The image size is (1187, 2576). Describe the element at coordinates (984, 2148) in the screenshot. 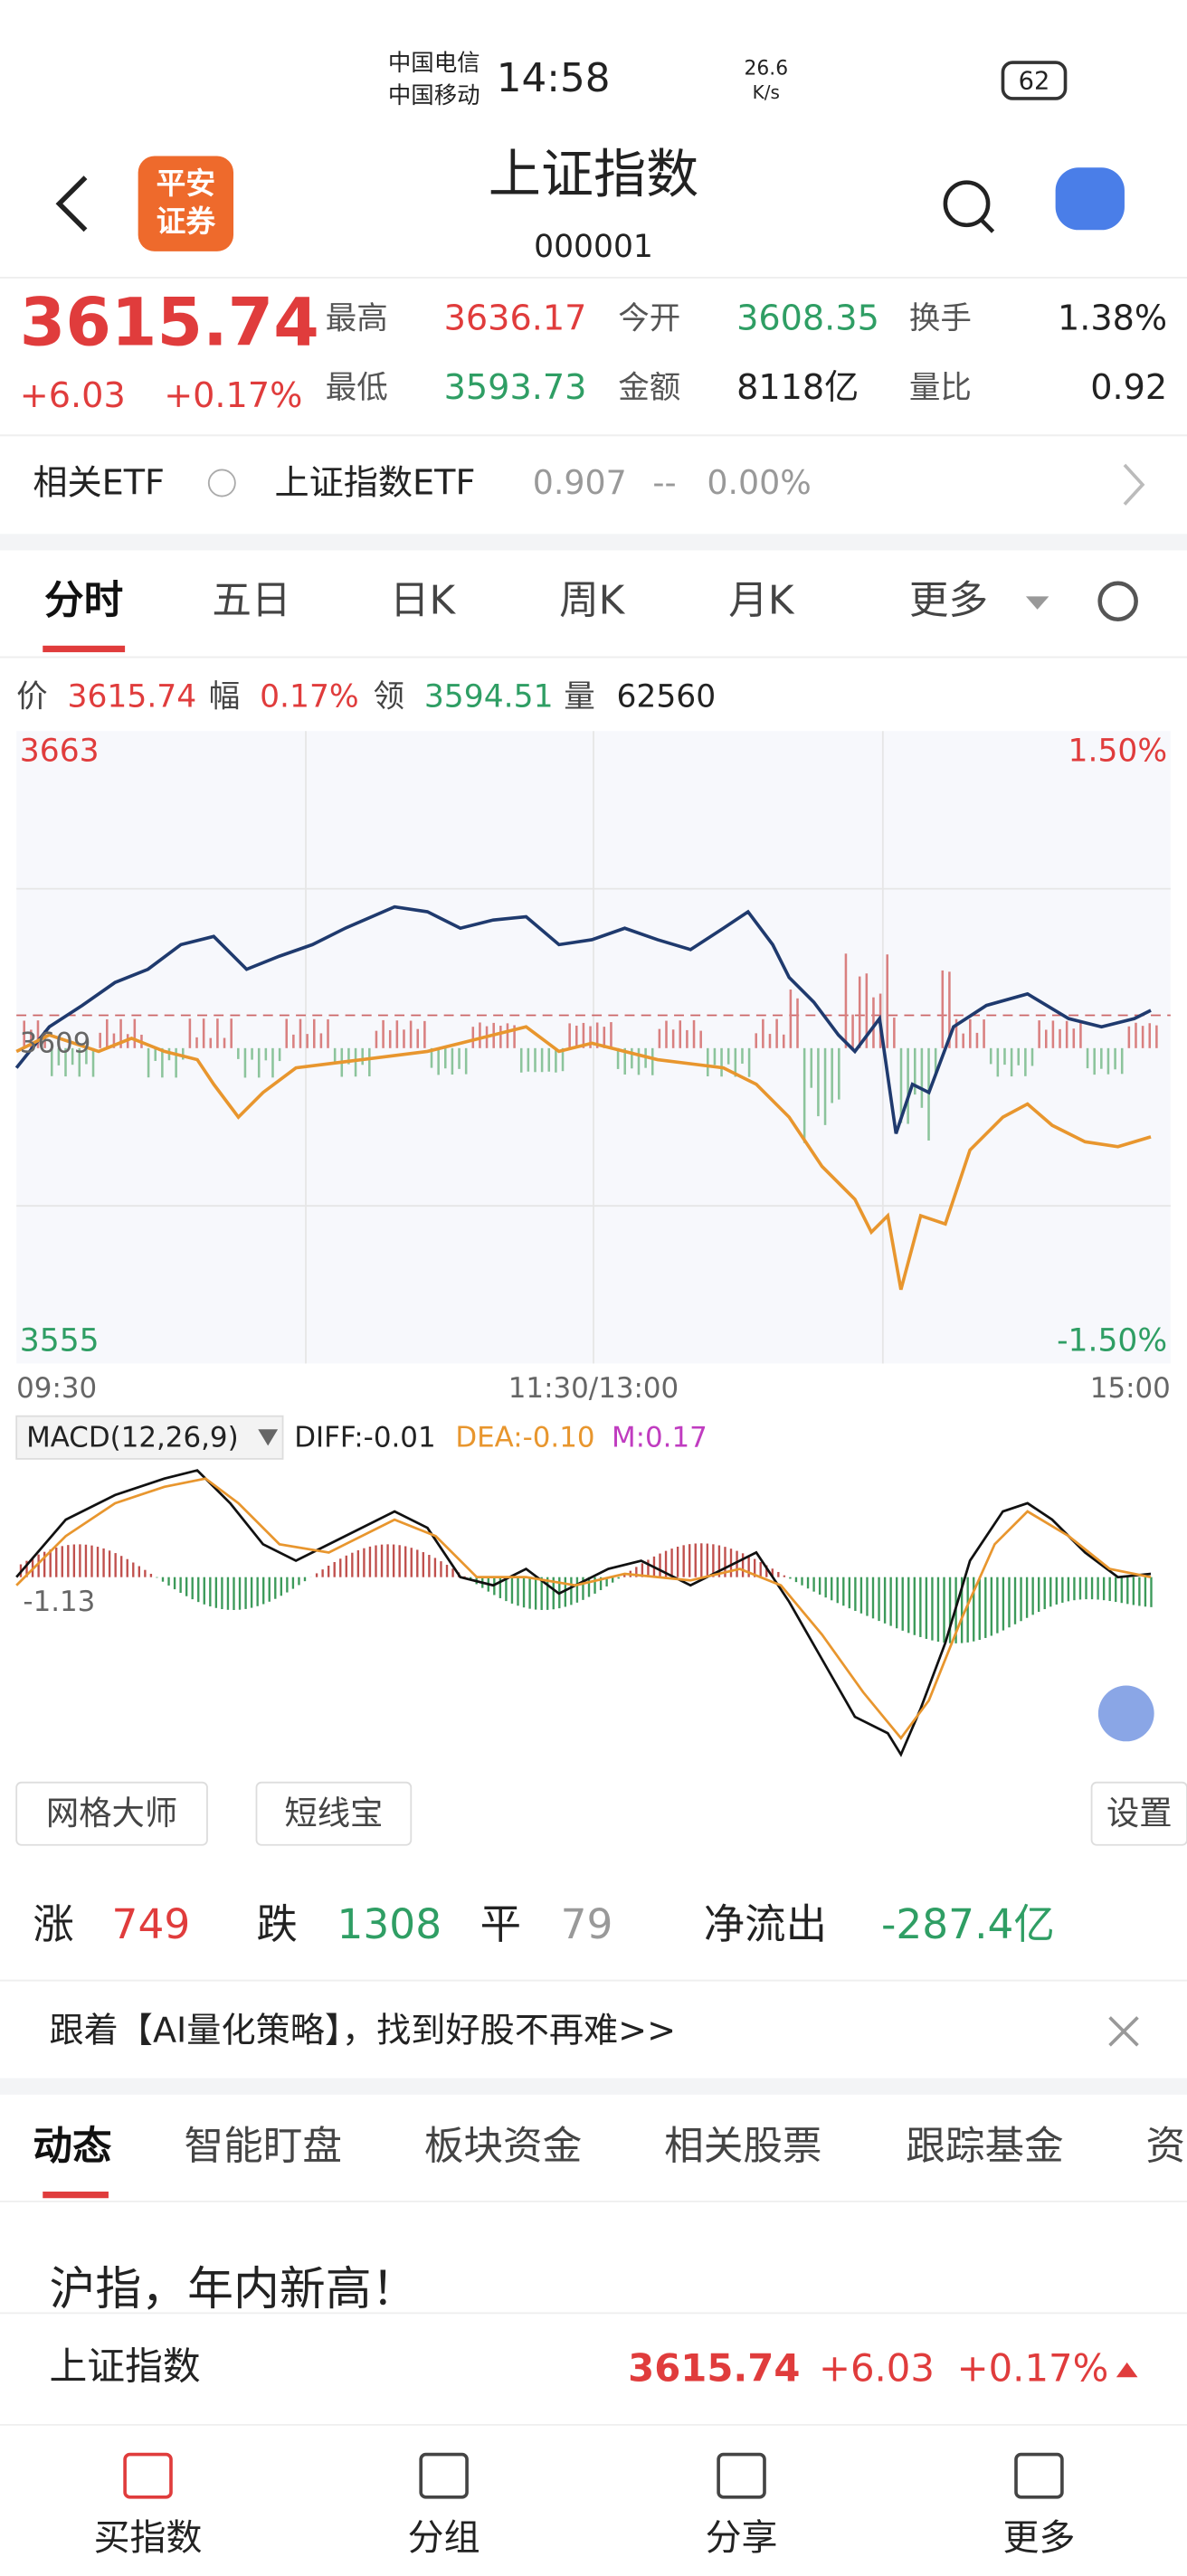

I see `news-tab: 跟踪基金` at that location.